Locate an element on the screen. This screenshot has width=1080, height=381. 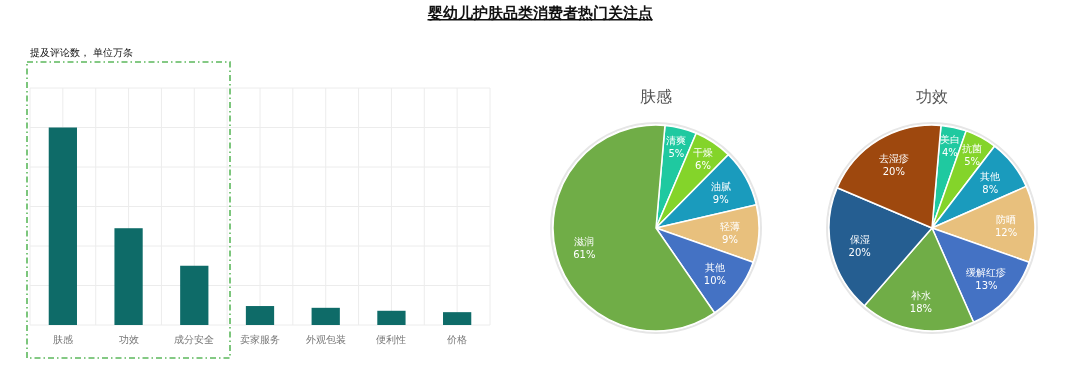
slice-label: 干燥 is located at coordinates (702, 152).